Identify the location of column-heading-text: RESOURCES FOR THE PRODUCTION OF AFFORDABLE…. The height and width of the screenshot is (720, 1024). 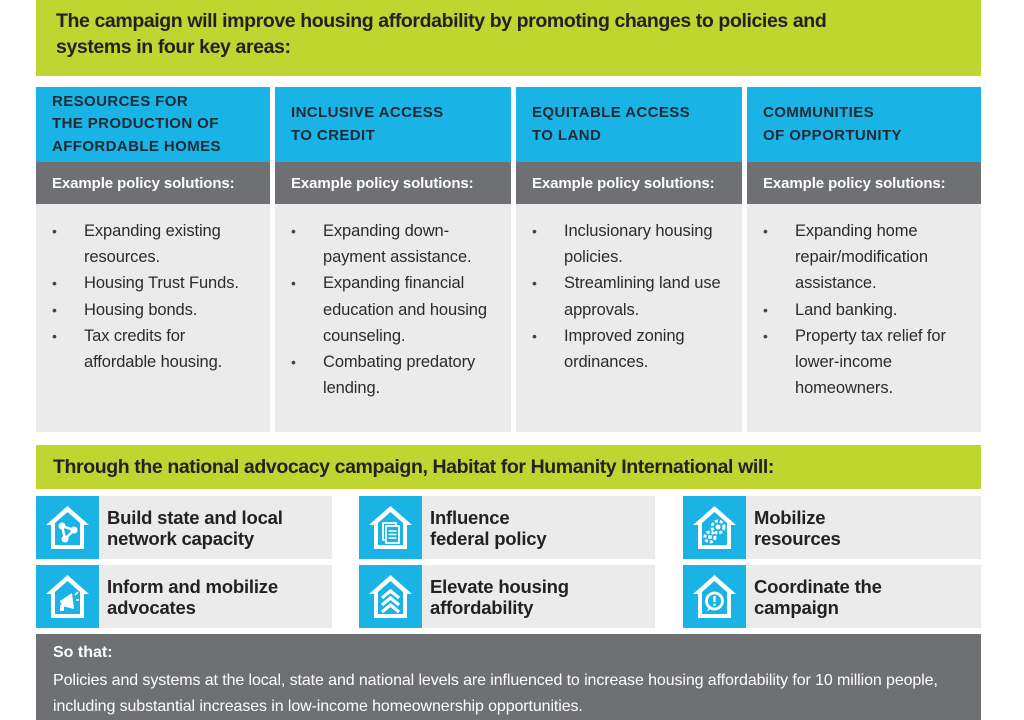
(136, 123).